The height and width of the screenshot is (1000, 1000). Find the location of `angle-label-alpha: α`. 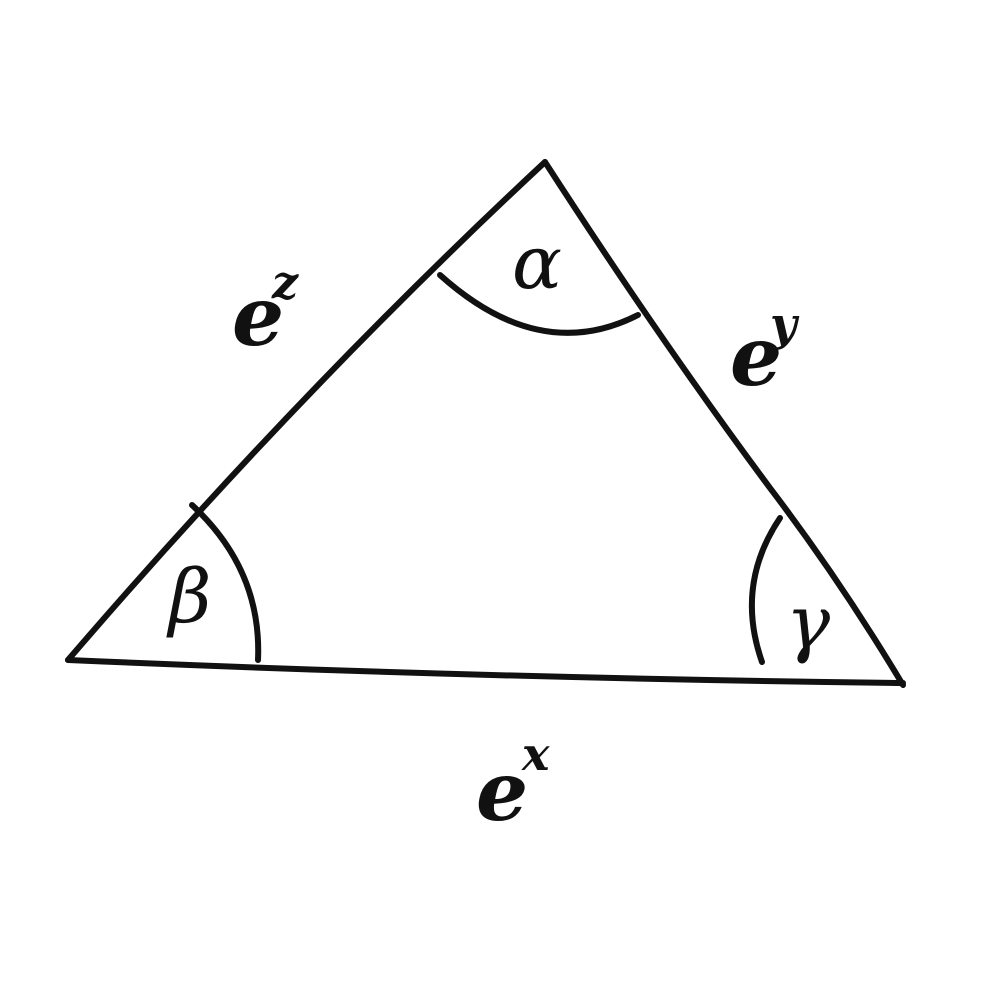

angle-label-alpha: α is located at coordinates (537, 263).